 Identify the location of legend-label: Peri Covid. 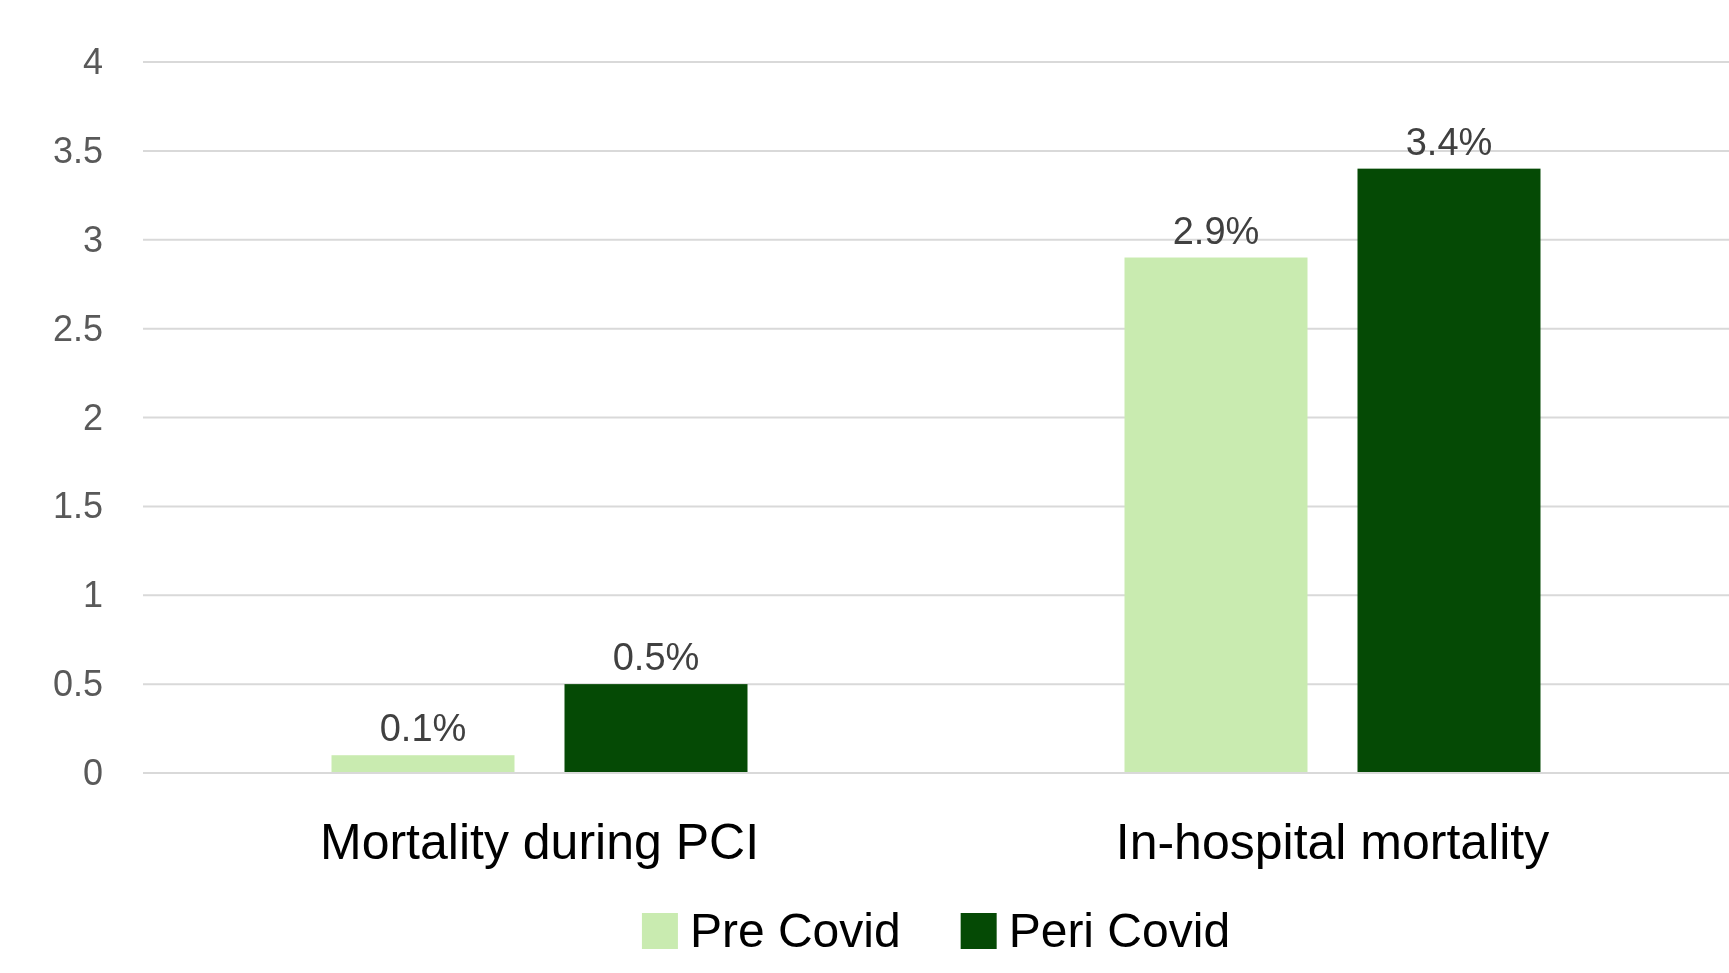
(1119, 930).